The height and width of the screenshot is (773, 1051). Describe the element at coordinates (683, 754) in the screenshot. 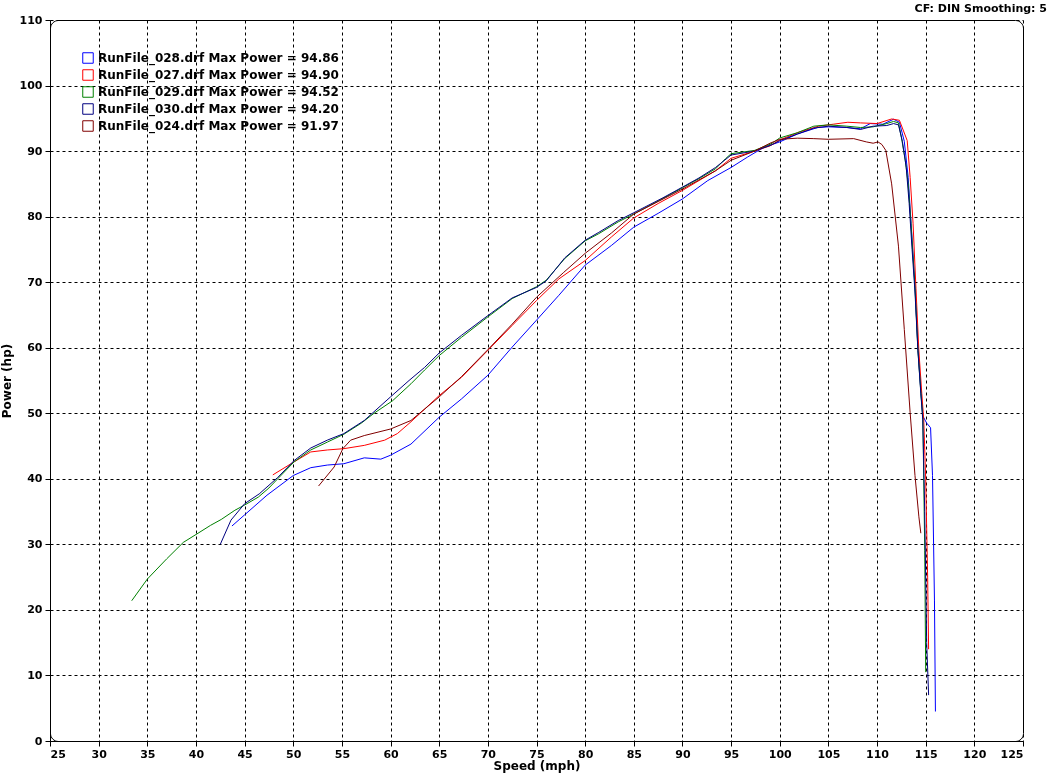

I see `x-tick-label: 90` at that location.